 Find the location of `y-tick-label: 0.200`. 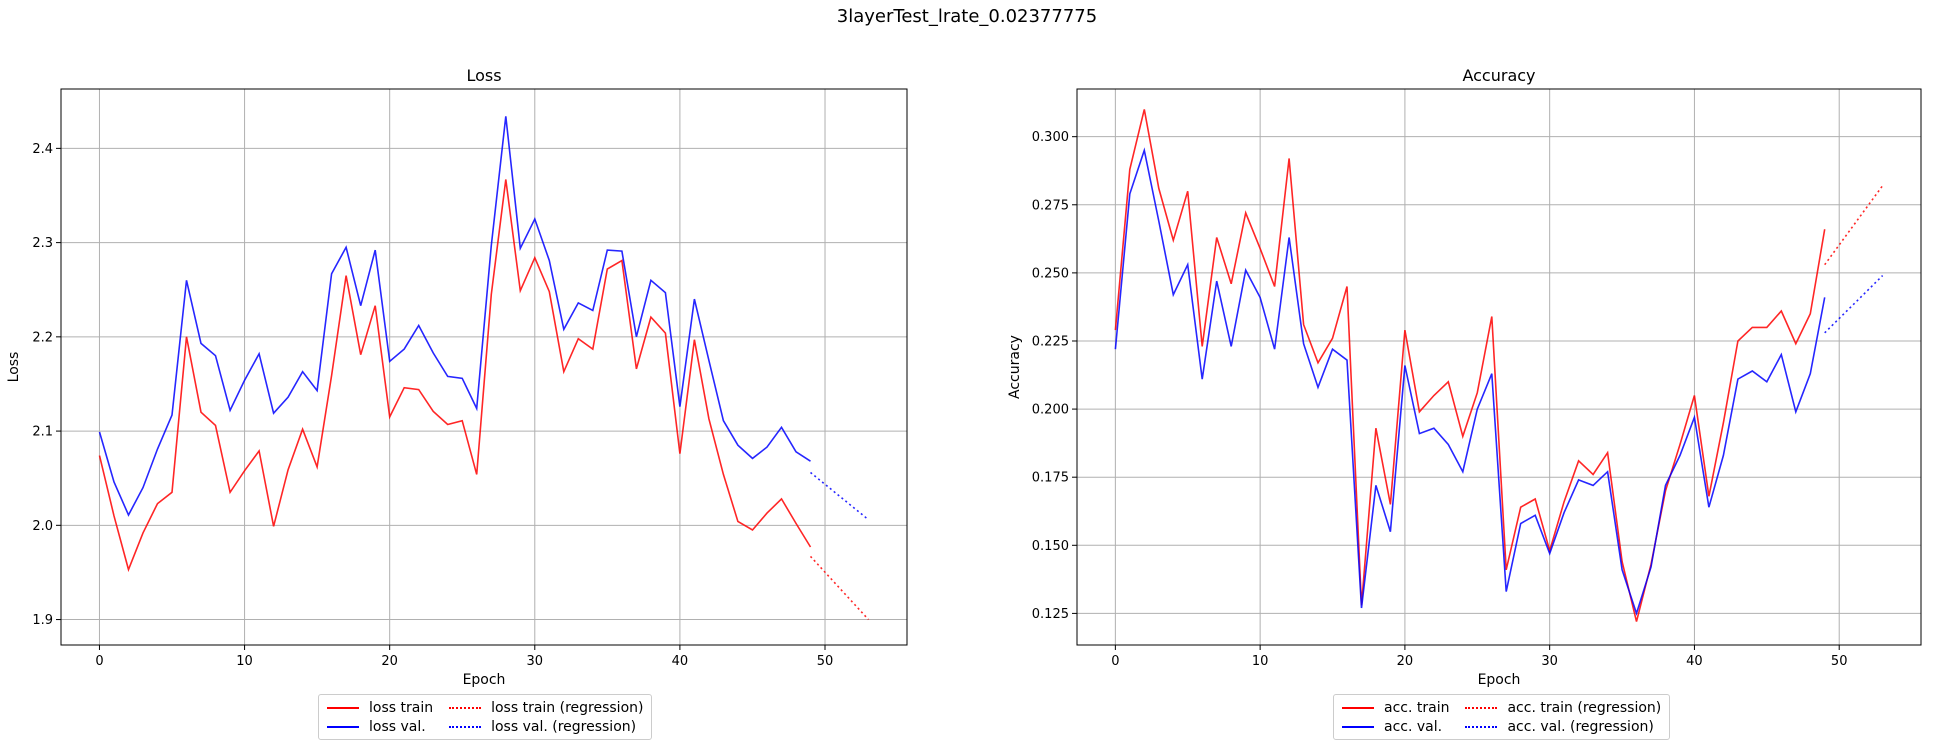

y-tick-label: 0.200 is located at coordinates (1050, 410).